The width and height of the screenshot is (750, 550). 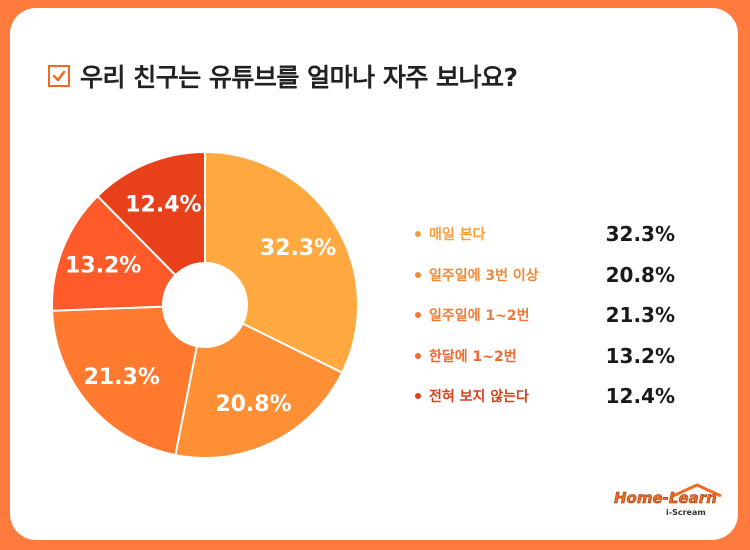 What do you see at coordinates (640, 355) in the screenshot?
I see `legend-value: 13.2%` at bounding box center [640, 355].